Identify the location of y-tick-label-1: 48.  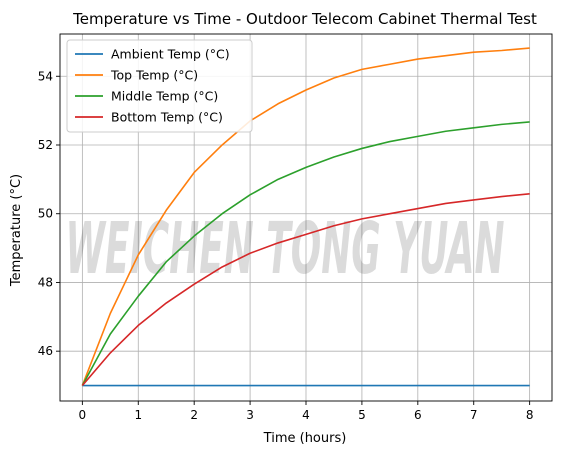
(45, 282).